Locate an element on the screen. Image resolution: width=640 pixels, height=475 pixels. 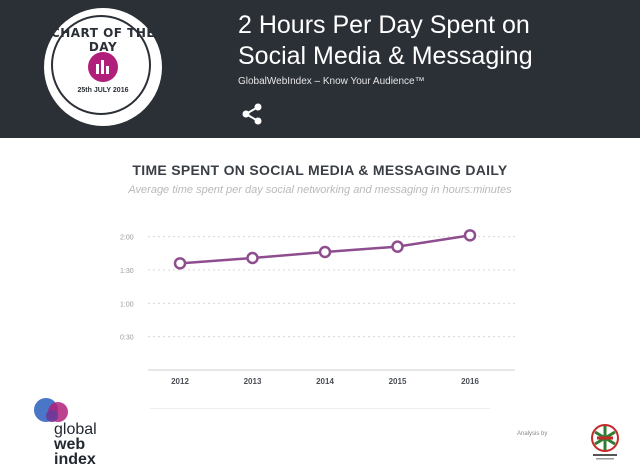
x-tick-label: 2012 is located at coordinates (180, 381).